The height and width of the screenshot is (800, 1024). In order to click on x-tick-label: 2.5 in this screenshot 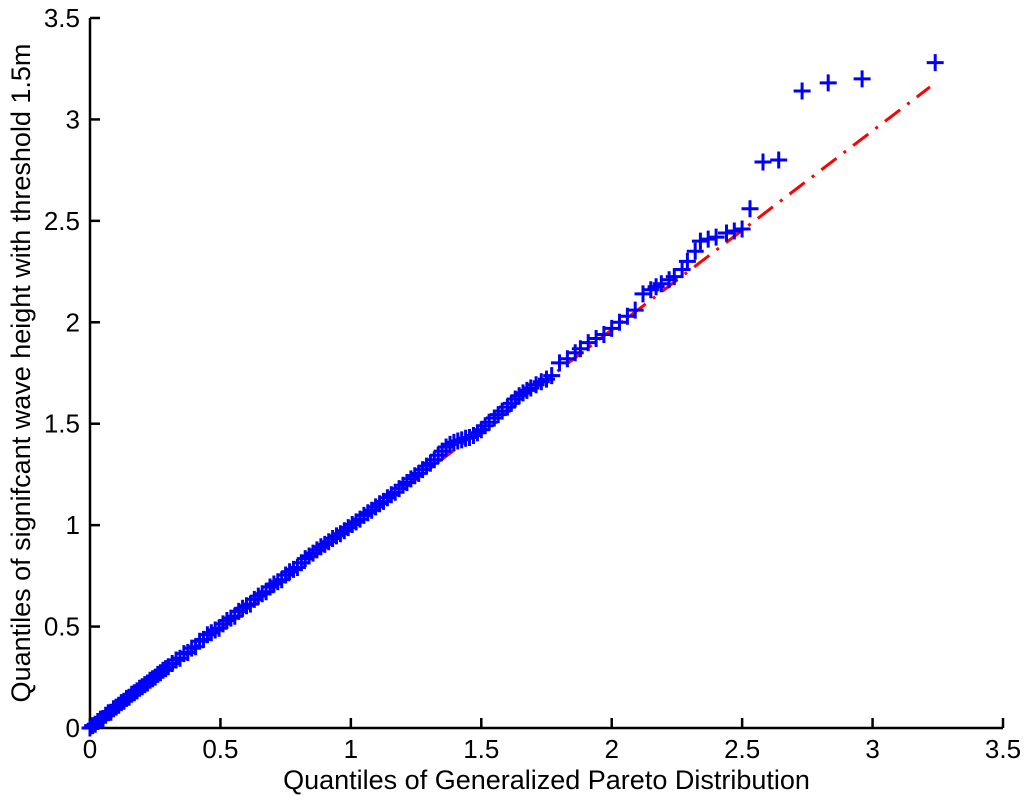, I will do `click(742, 749)`.